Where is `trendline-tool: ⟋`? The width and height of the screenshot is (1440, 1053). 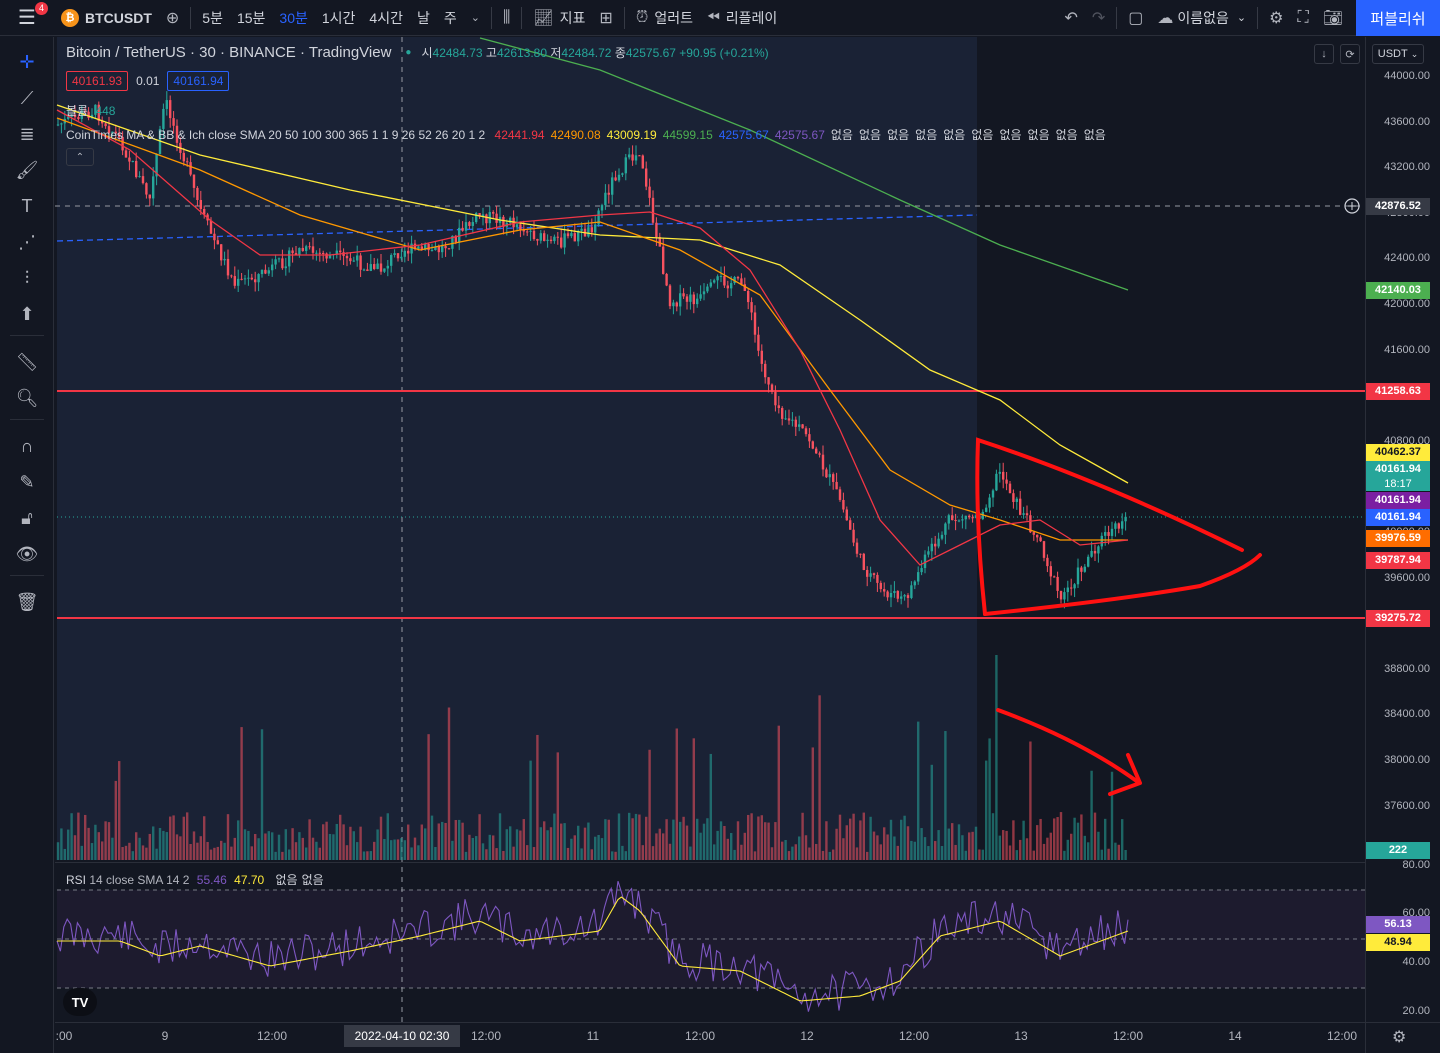 trendline-tool: ⟋ is located at coordinates (27, 98).